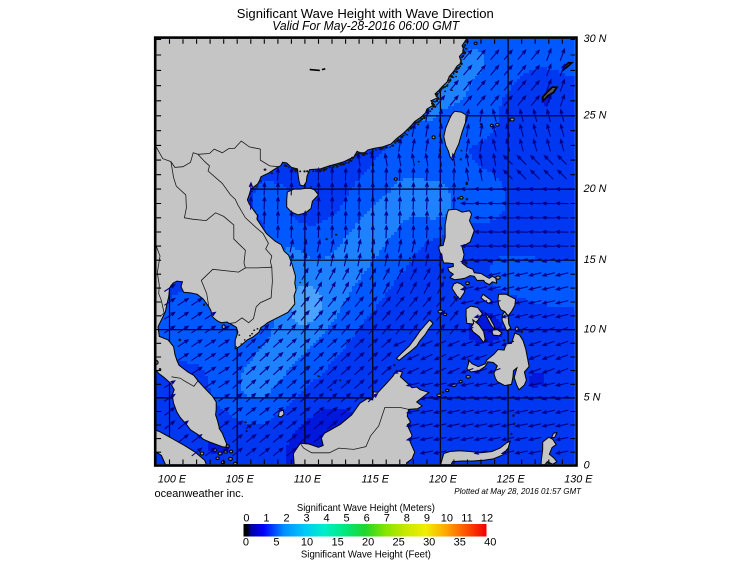 This screenshot has height=565, width=755. Describe the element at coordinates (366, 555) in the screenshot. I see `svg-text: Significant Wave Height (Feet)` at that location.